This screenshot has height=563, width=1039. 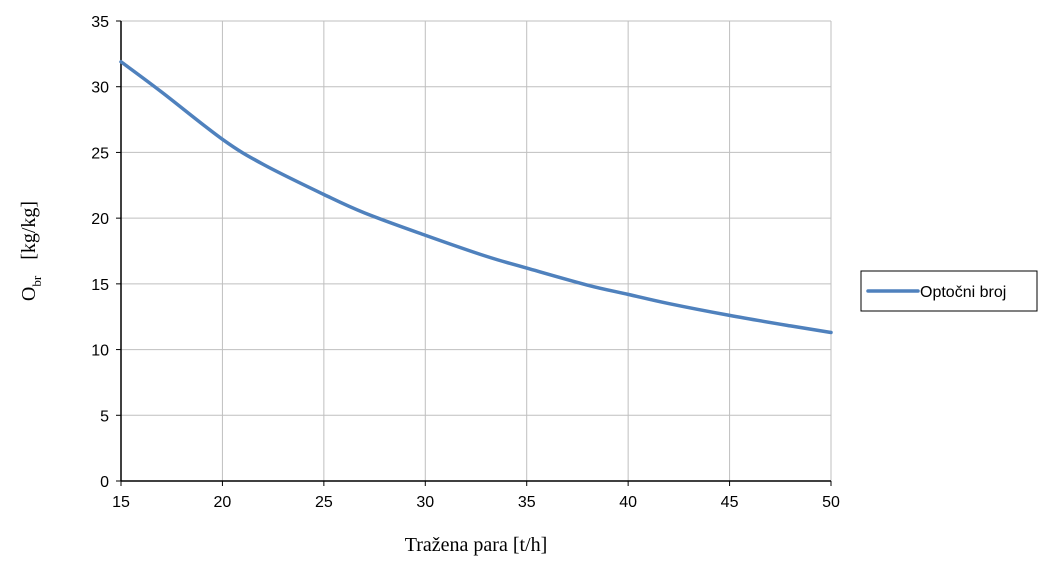 I want to click on y-tick-label: 30, so click(x=100, y=88).